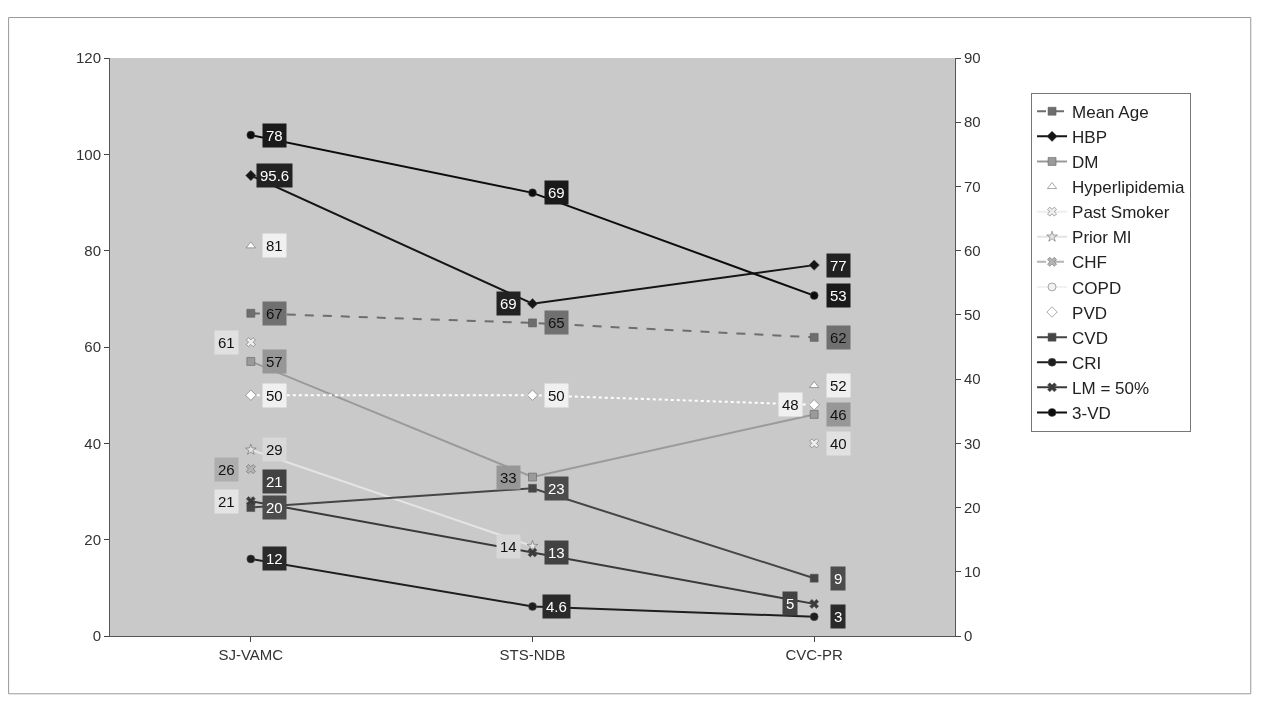 The height and width of the screenshot is (705, 1268). Describe the element at coordinates (556, 488) in the screenshot. I see `data-label: 23` at that location.